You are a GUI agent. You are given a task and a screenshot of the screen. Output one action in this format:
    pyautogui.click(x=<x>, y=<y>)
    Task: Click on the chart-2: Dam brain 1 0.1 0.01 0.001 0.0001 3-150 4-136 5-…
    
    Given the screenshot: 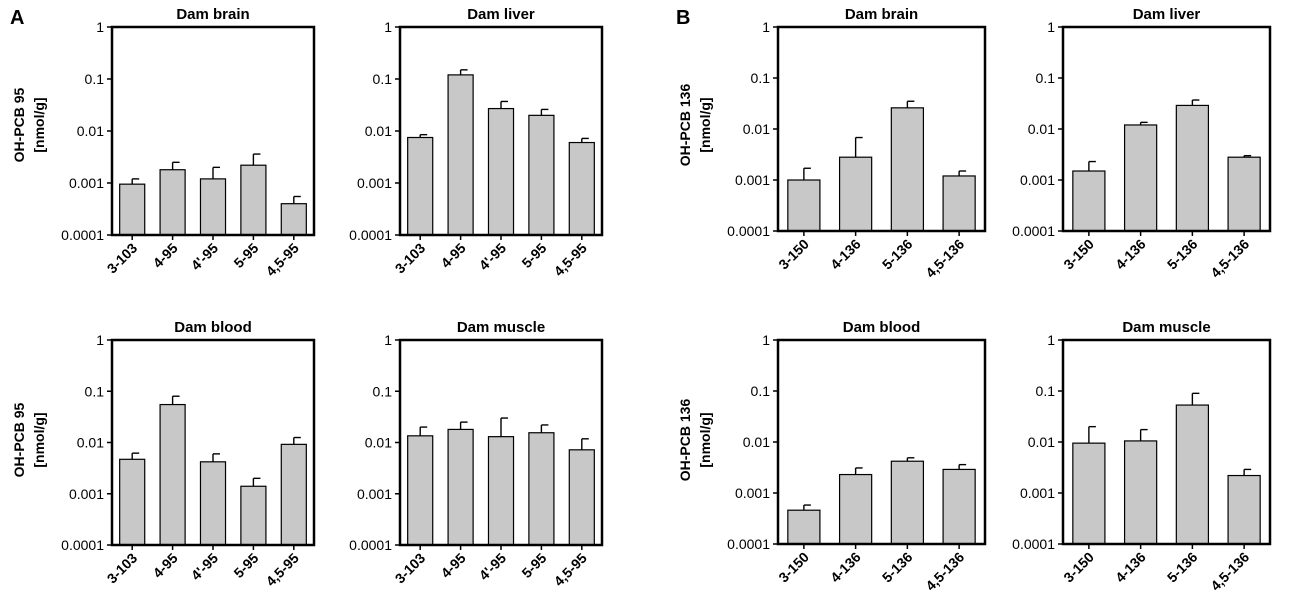 What is the action you would take?
    pyautogui.click(x=857, y=143)
    